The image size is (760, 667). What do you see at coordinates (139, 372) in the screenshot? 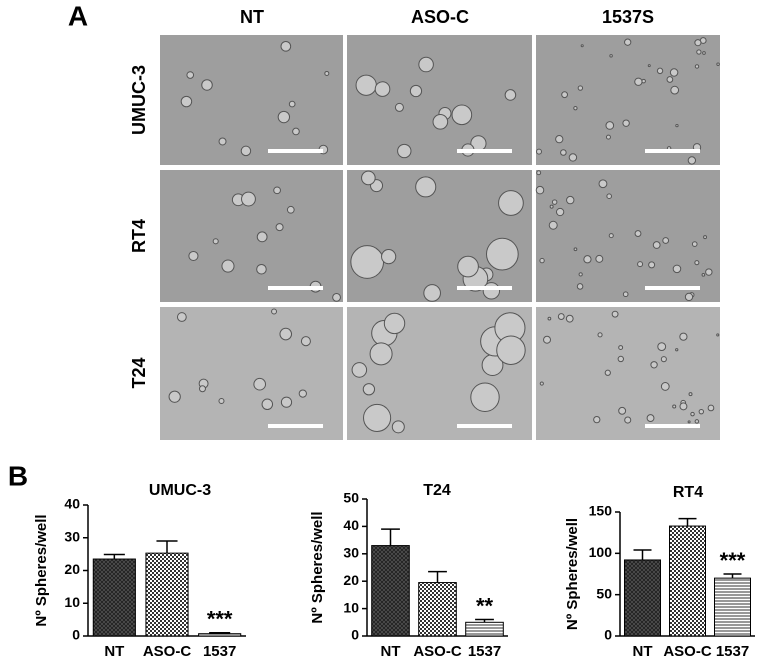
I see `row-label: T24` at bounding box center [139, 372].